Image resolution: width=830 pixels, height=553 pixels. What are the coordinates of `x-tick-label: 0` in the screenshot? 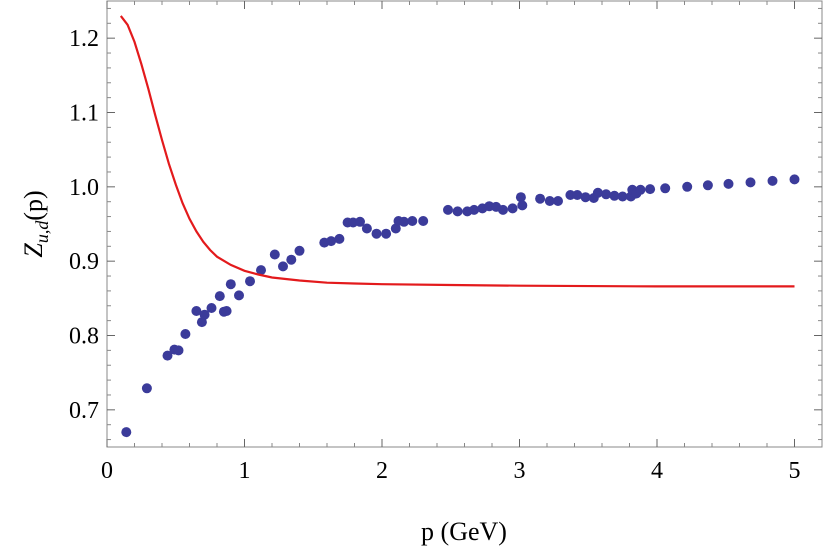 It's located at (107, 471).